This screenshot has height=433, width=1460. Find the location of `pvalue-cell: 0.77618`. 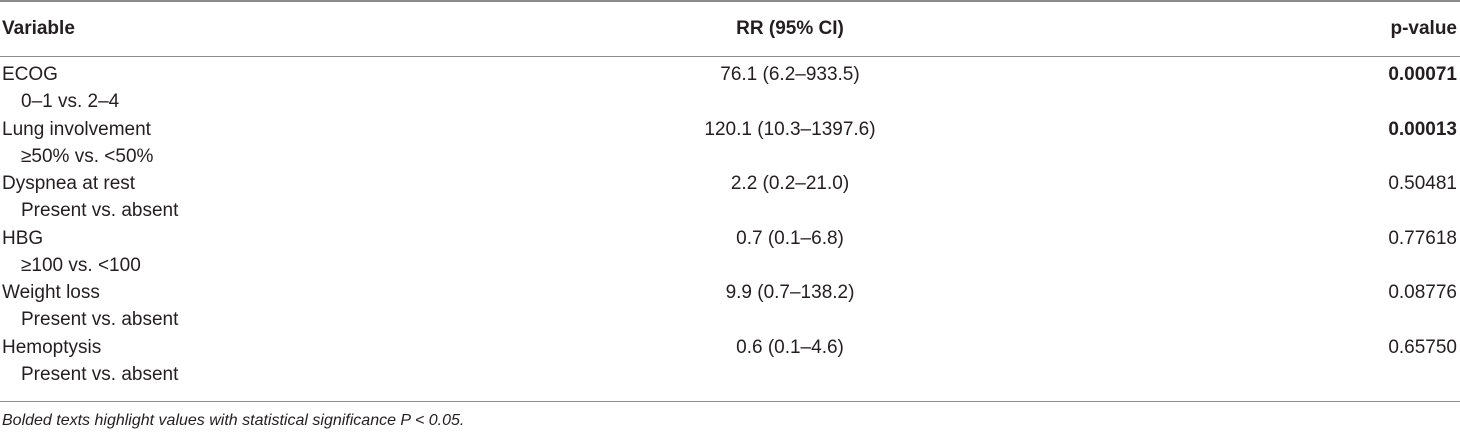

pvalue-cell: 0.77618 is located at coordinates (1422, 238).